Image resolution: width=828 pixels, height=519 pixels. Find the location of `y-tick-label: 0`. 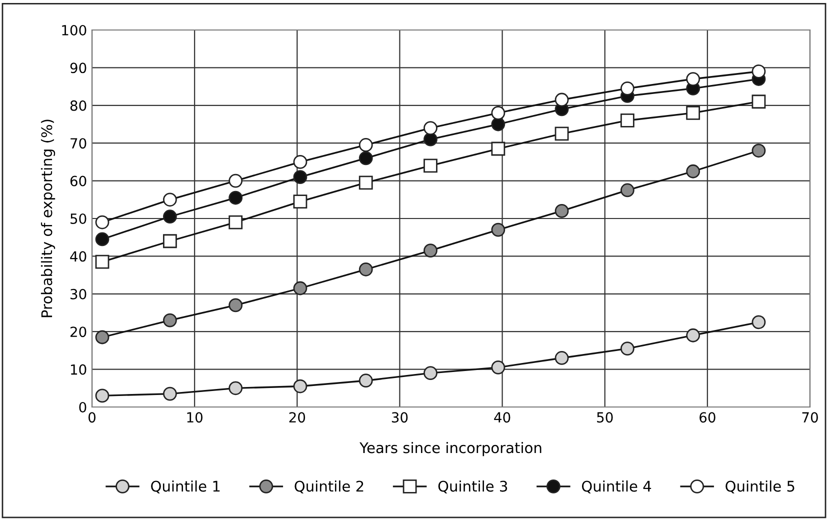

y-tick-label: 0 is located at coordinates (82, 407).